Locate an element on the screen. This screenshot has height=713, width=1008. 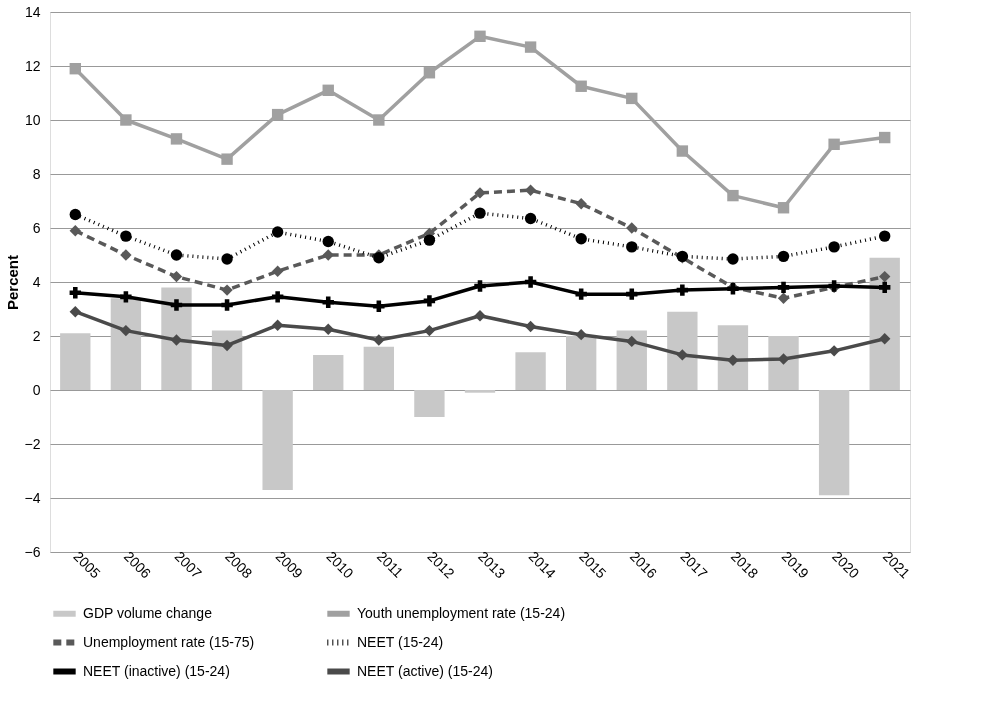
y-tick-label: 6 is located at coordinates (36, 227).